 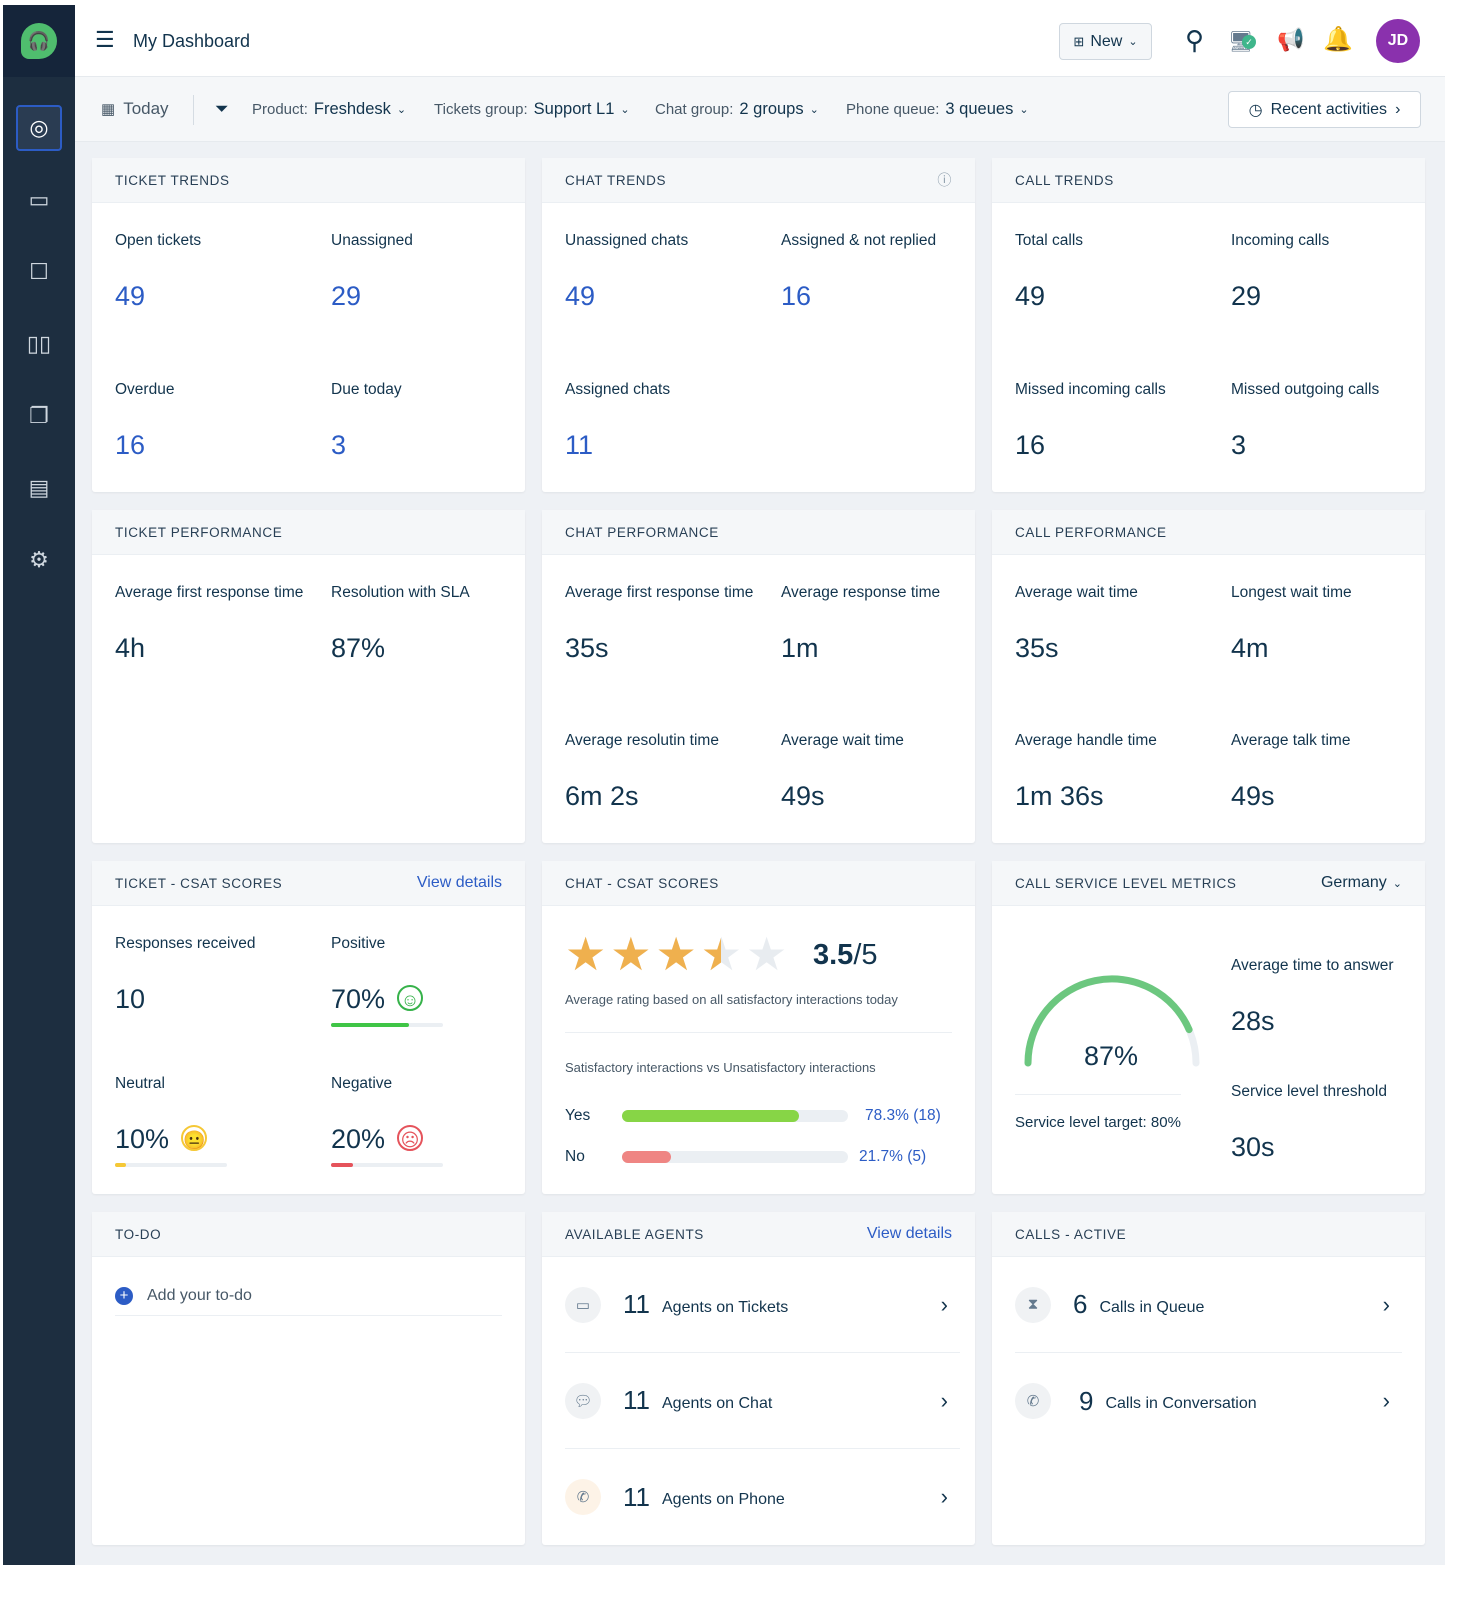 What do you see at coordinates (105, 39) in the screenshot?
I see `menu-icon: ☰` at bounding box center [105, 39].